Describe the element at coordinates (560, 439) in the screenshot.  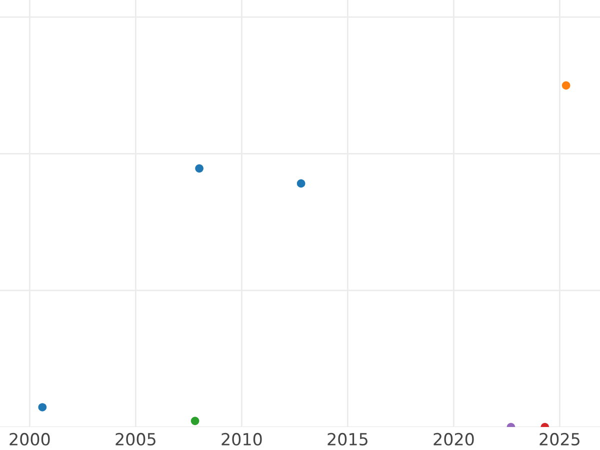
I see `x-tick-label: 2025` at that location.